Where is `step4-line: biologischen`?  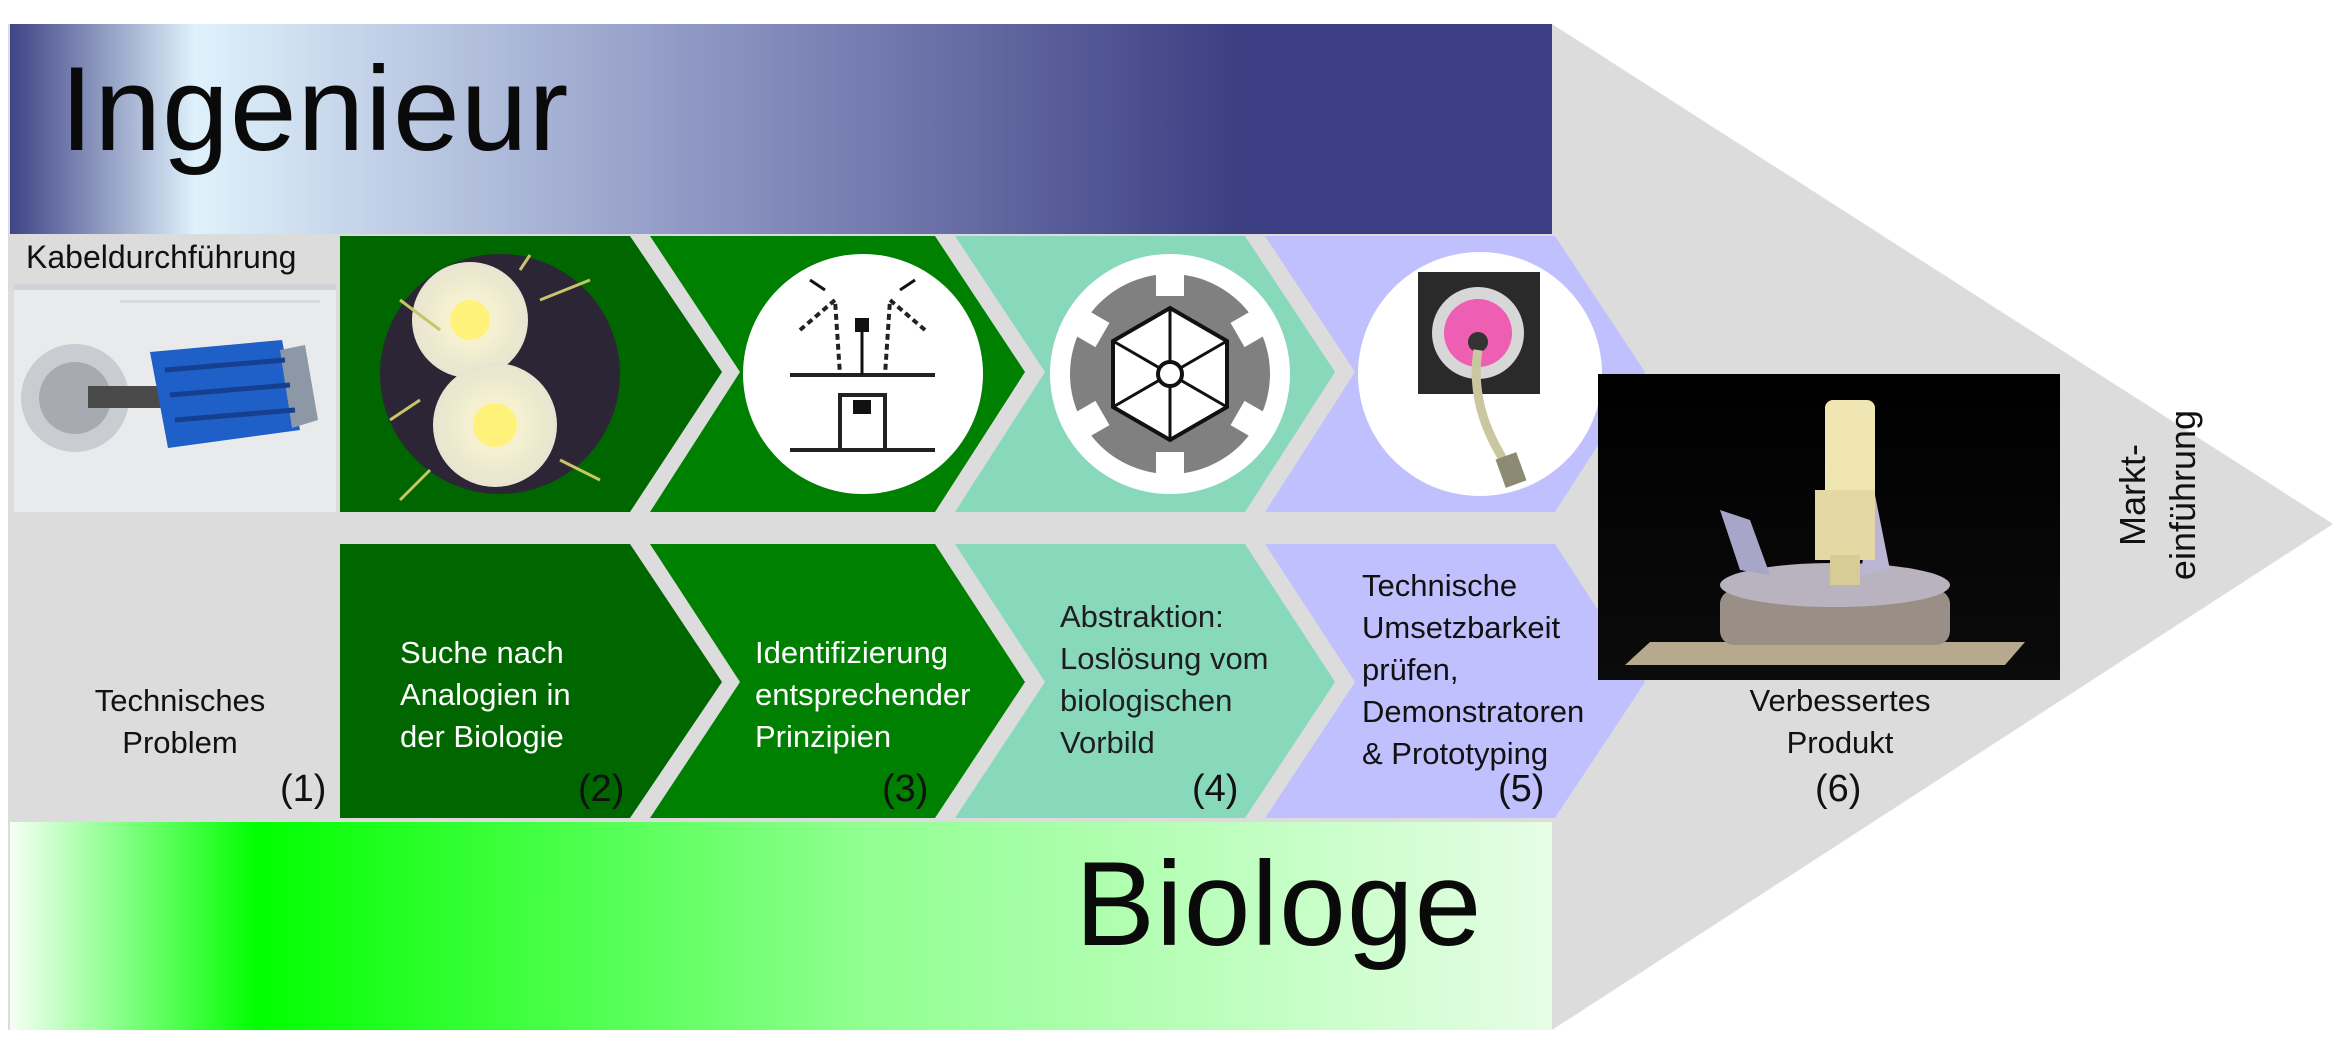 step4-line: biologischen is located at coordinates (1146, 700).